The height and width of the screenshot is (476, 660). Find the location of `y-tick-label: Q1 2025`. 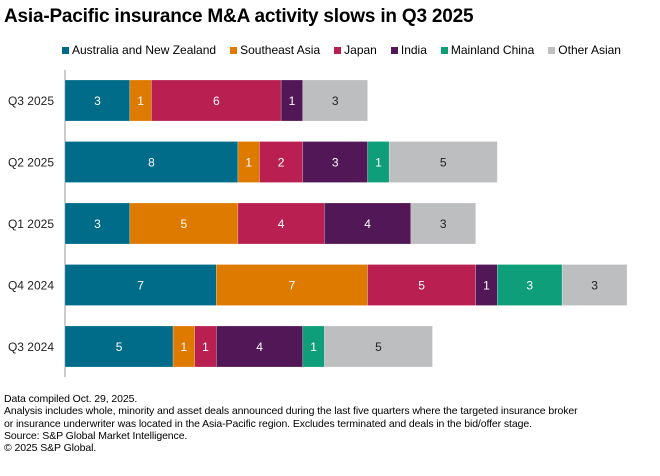

y-tick-label: Q1 2025 is located at coordinates (31, 224).